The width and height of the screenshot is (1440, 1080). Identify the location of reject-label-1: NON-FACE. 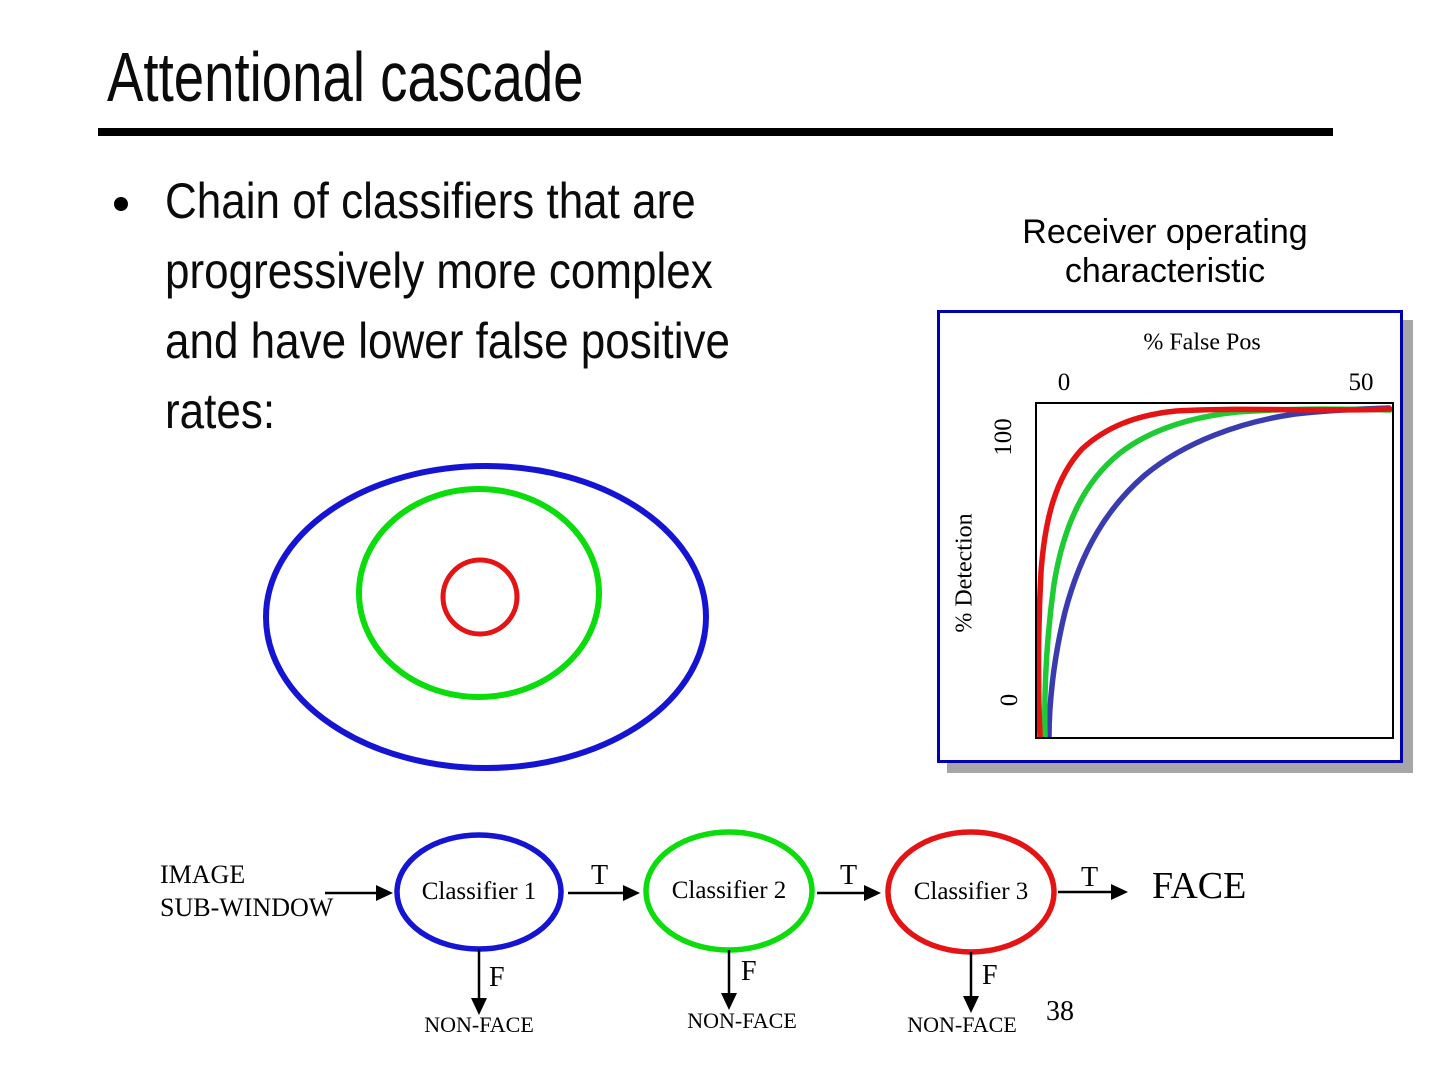
(479, 1024).